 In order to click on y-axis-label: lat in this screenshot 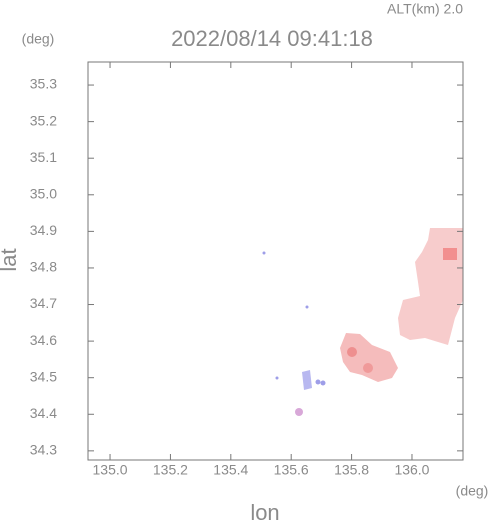, I will do `click(10, 259)`.